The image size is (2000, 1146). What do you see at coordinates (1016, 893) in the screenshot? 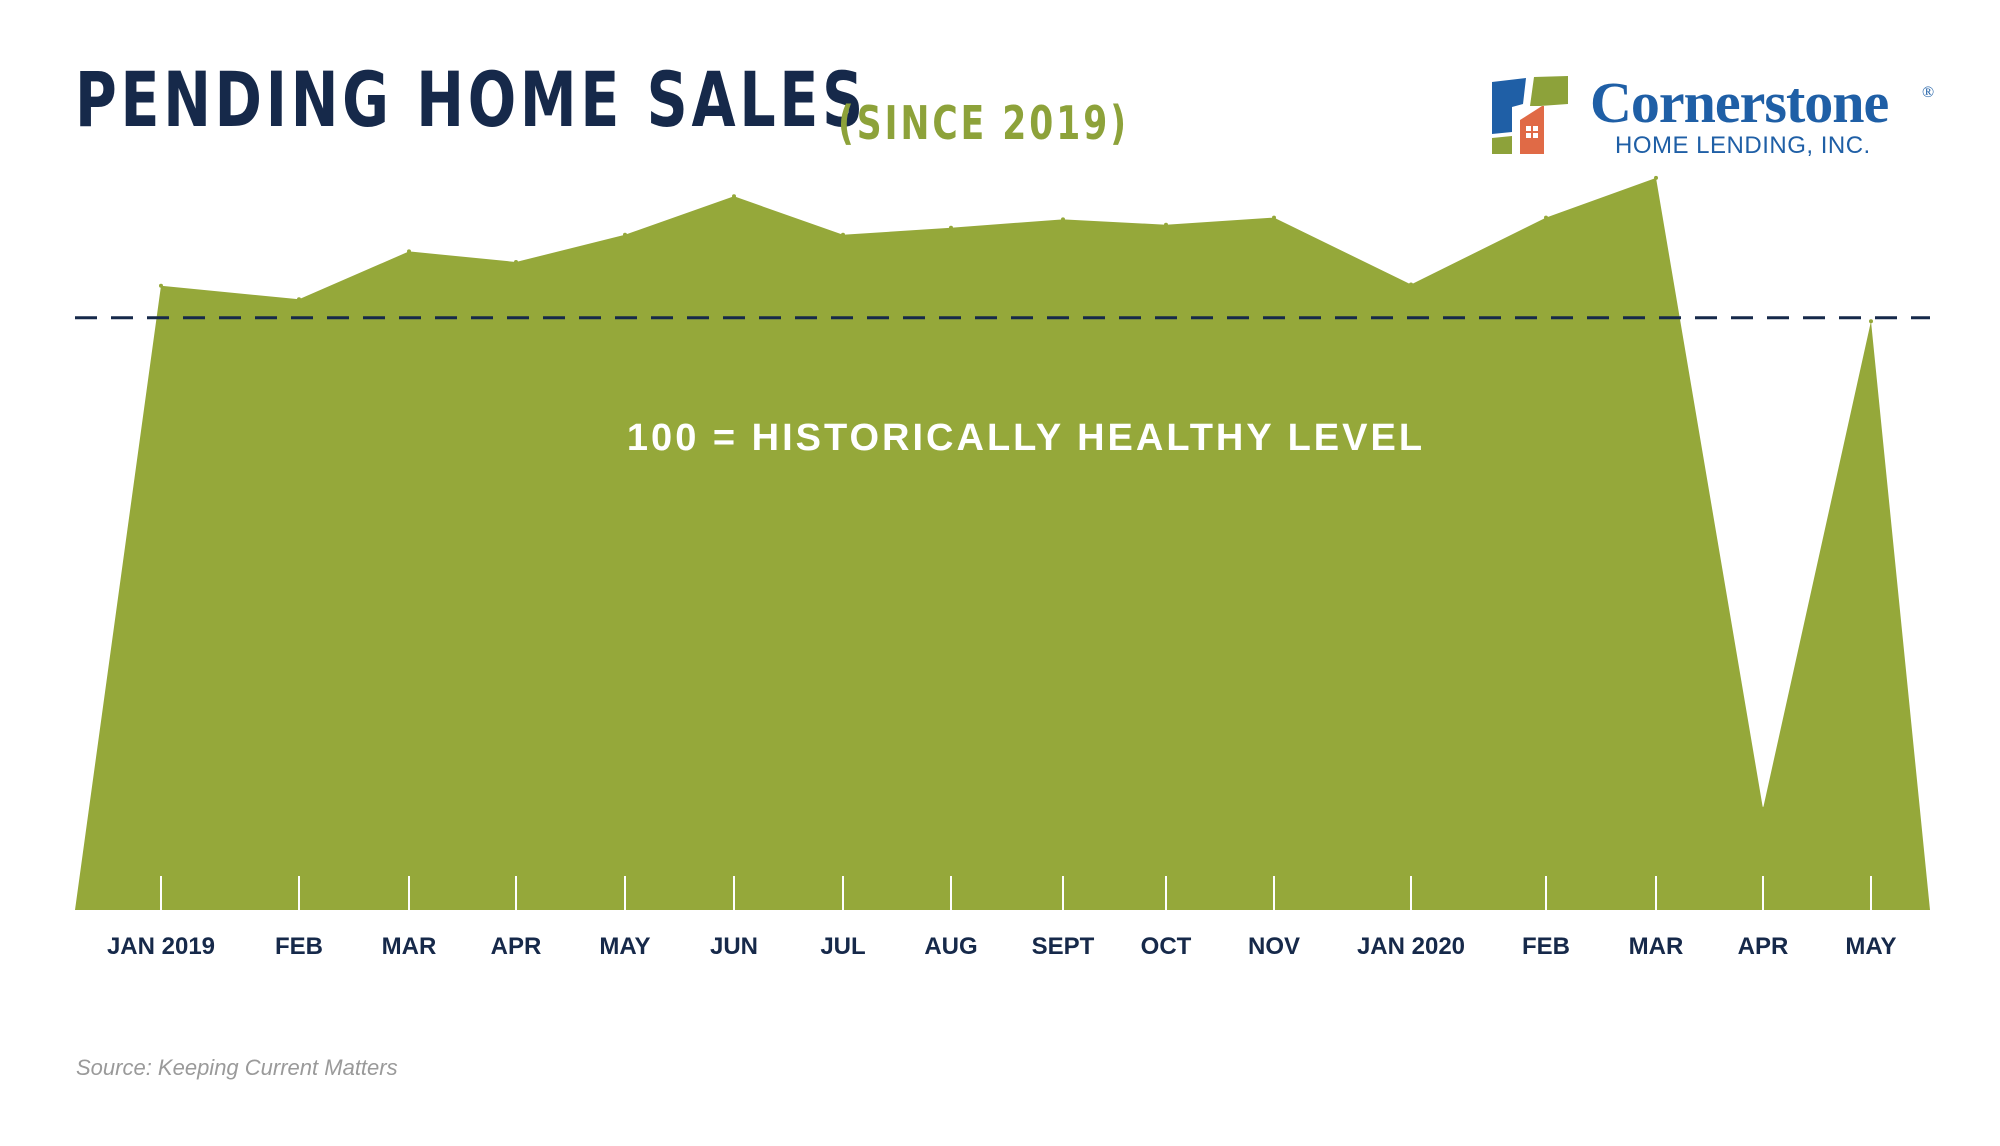
I see `tick-layer` at bounding box center [1016, 893].